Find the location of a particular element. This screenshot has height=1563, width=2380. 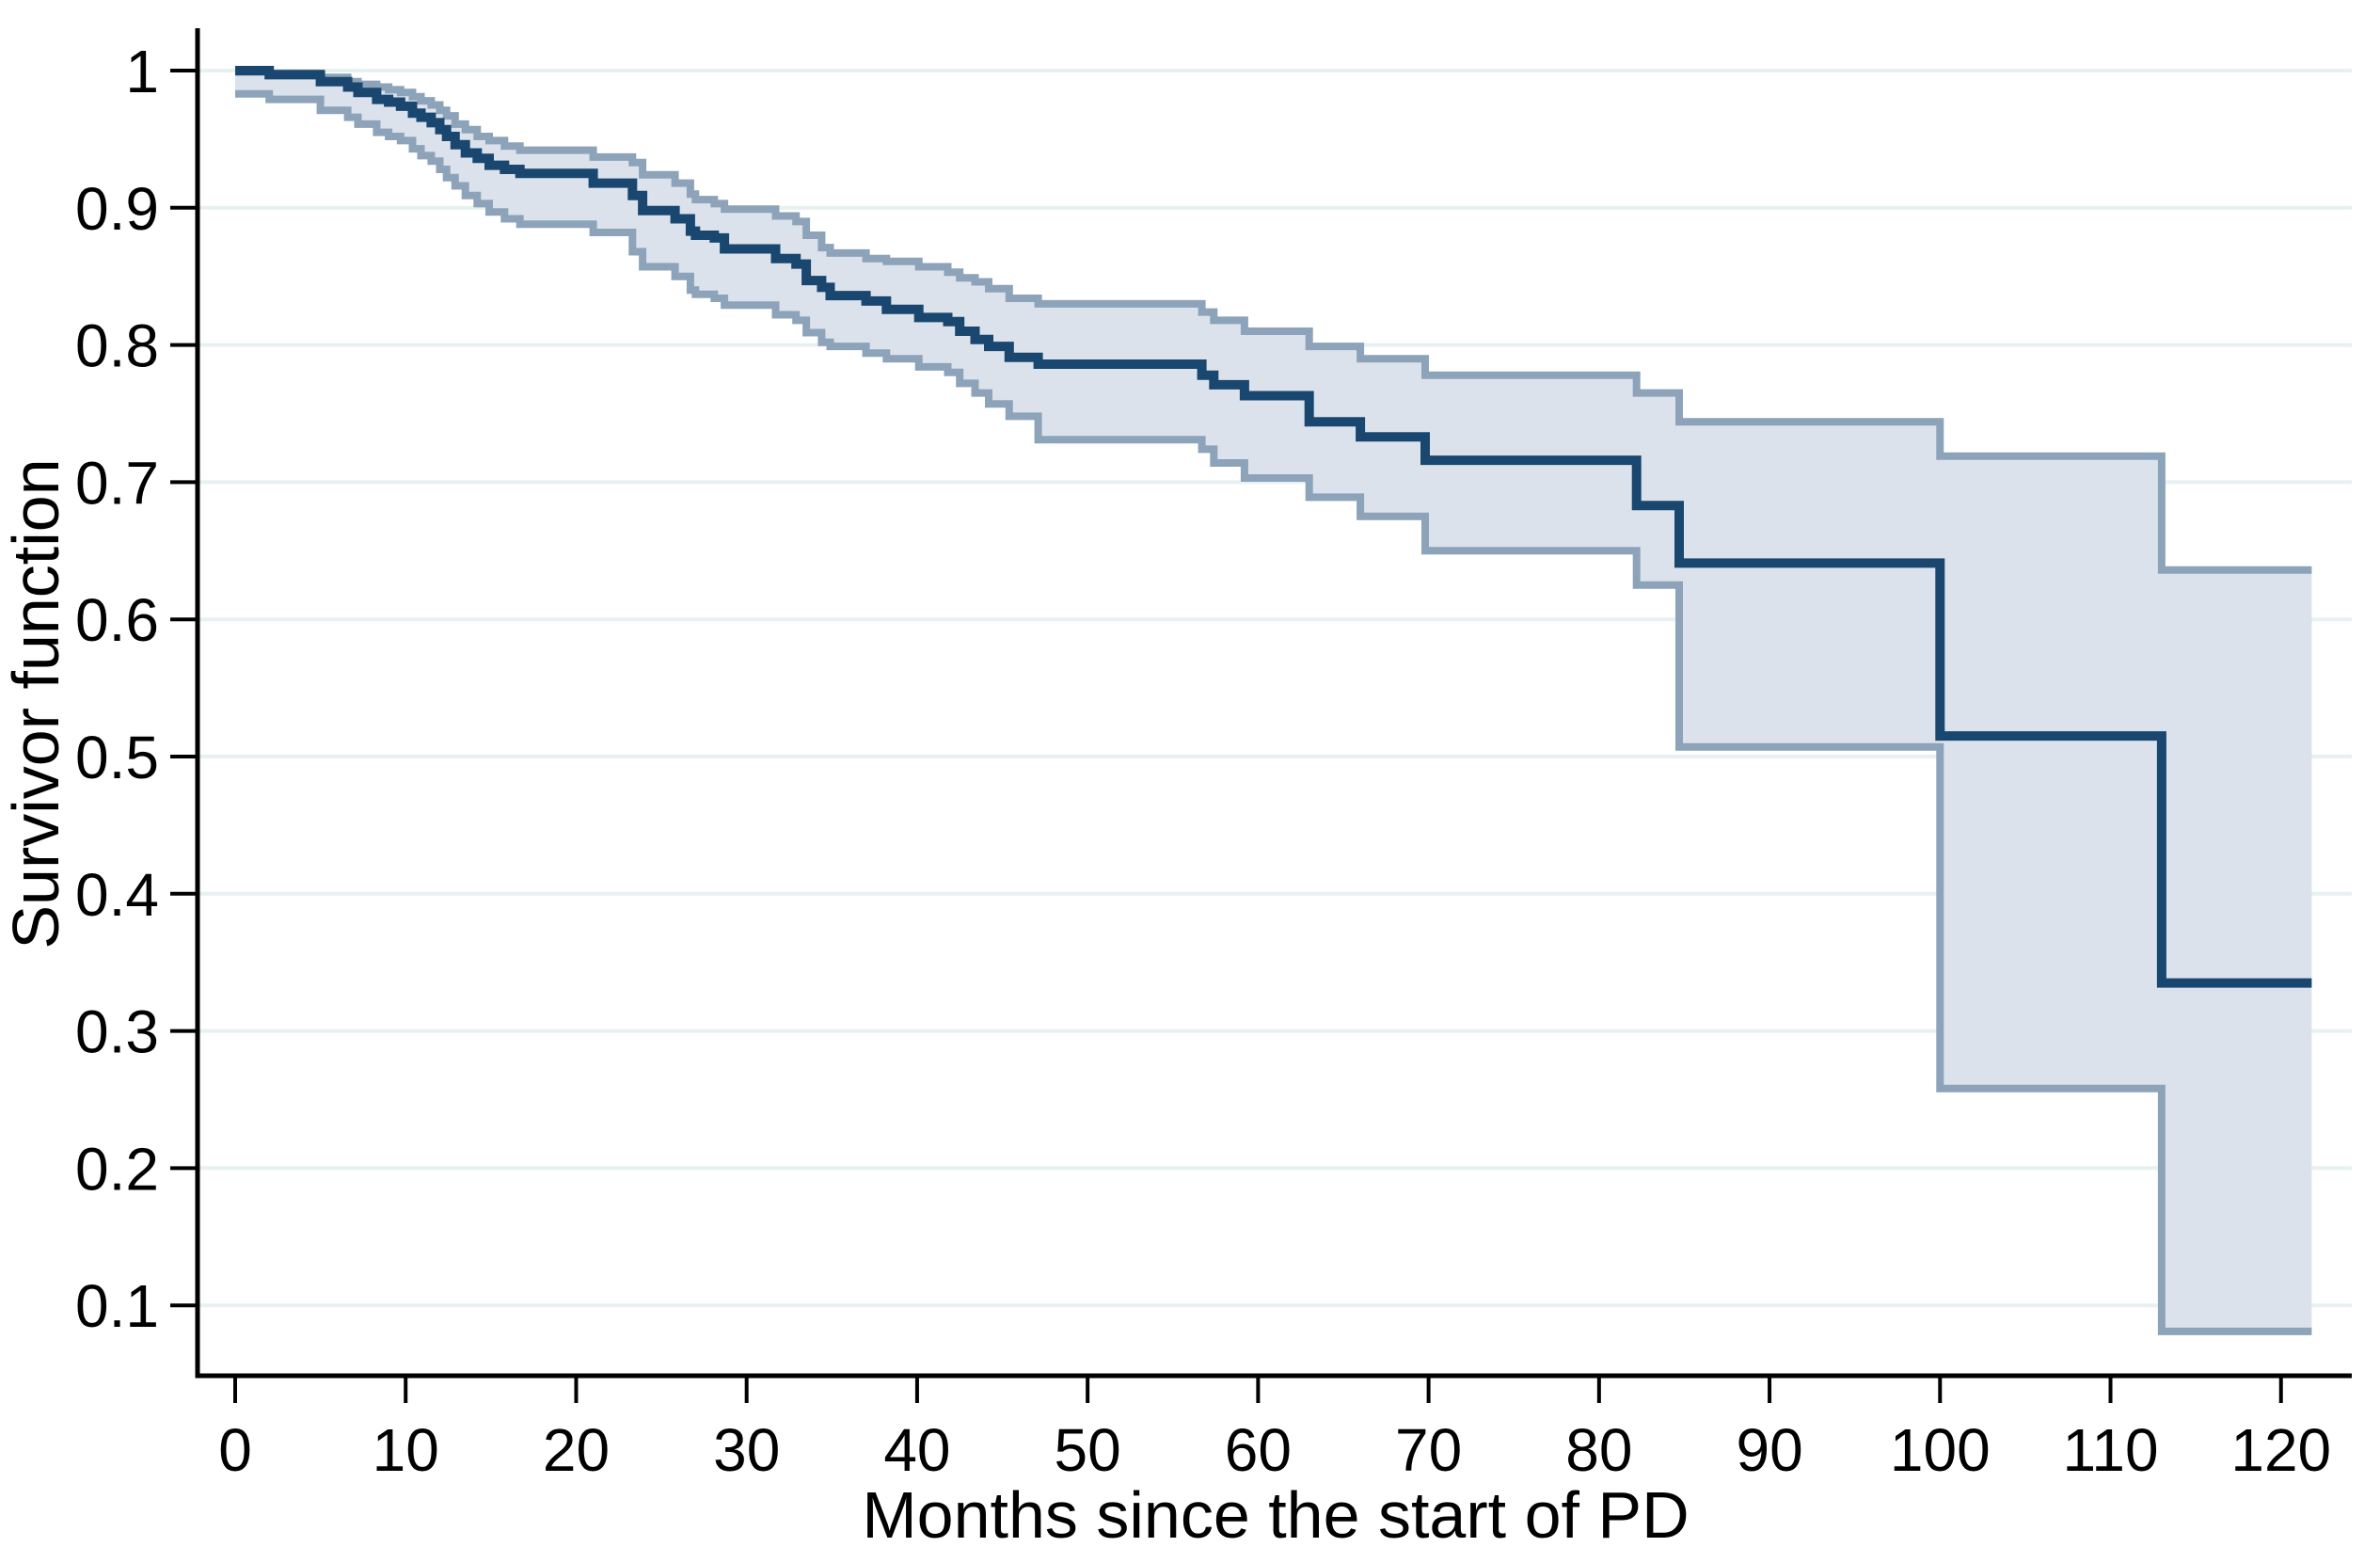

y-axis-title: Survivor function is located at coordinates (36, 703).